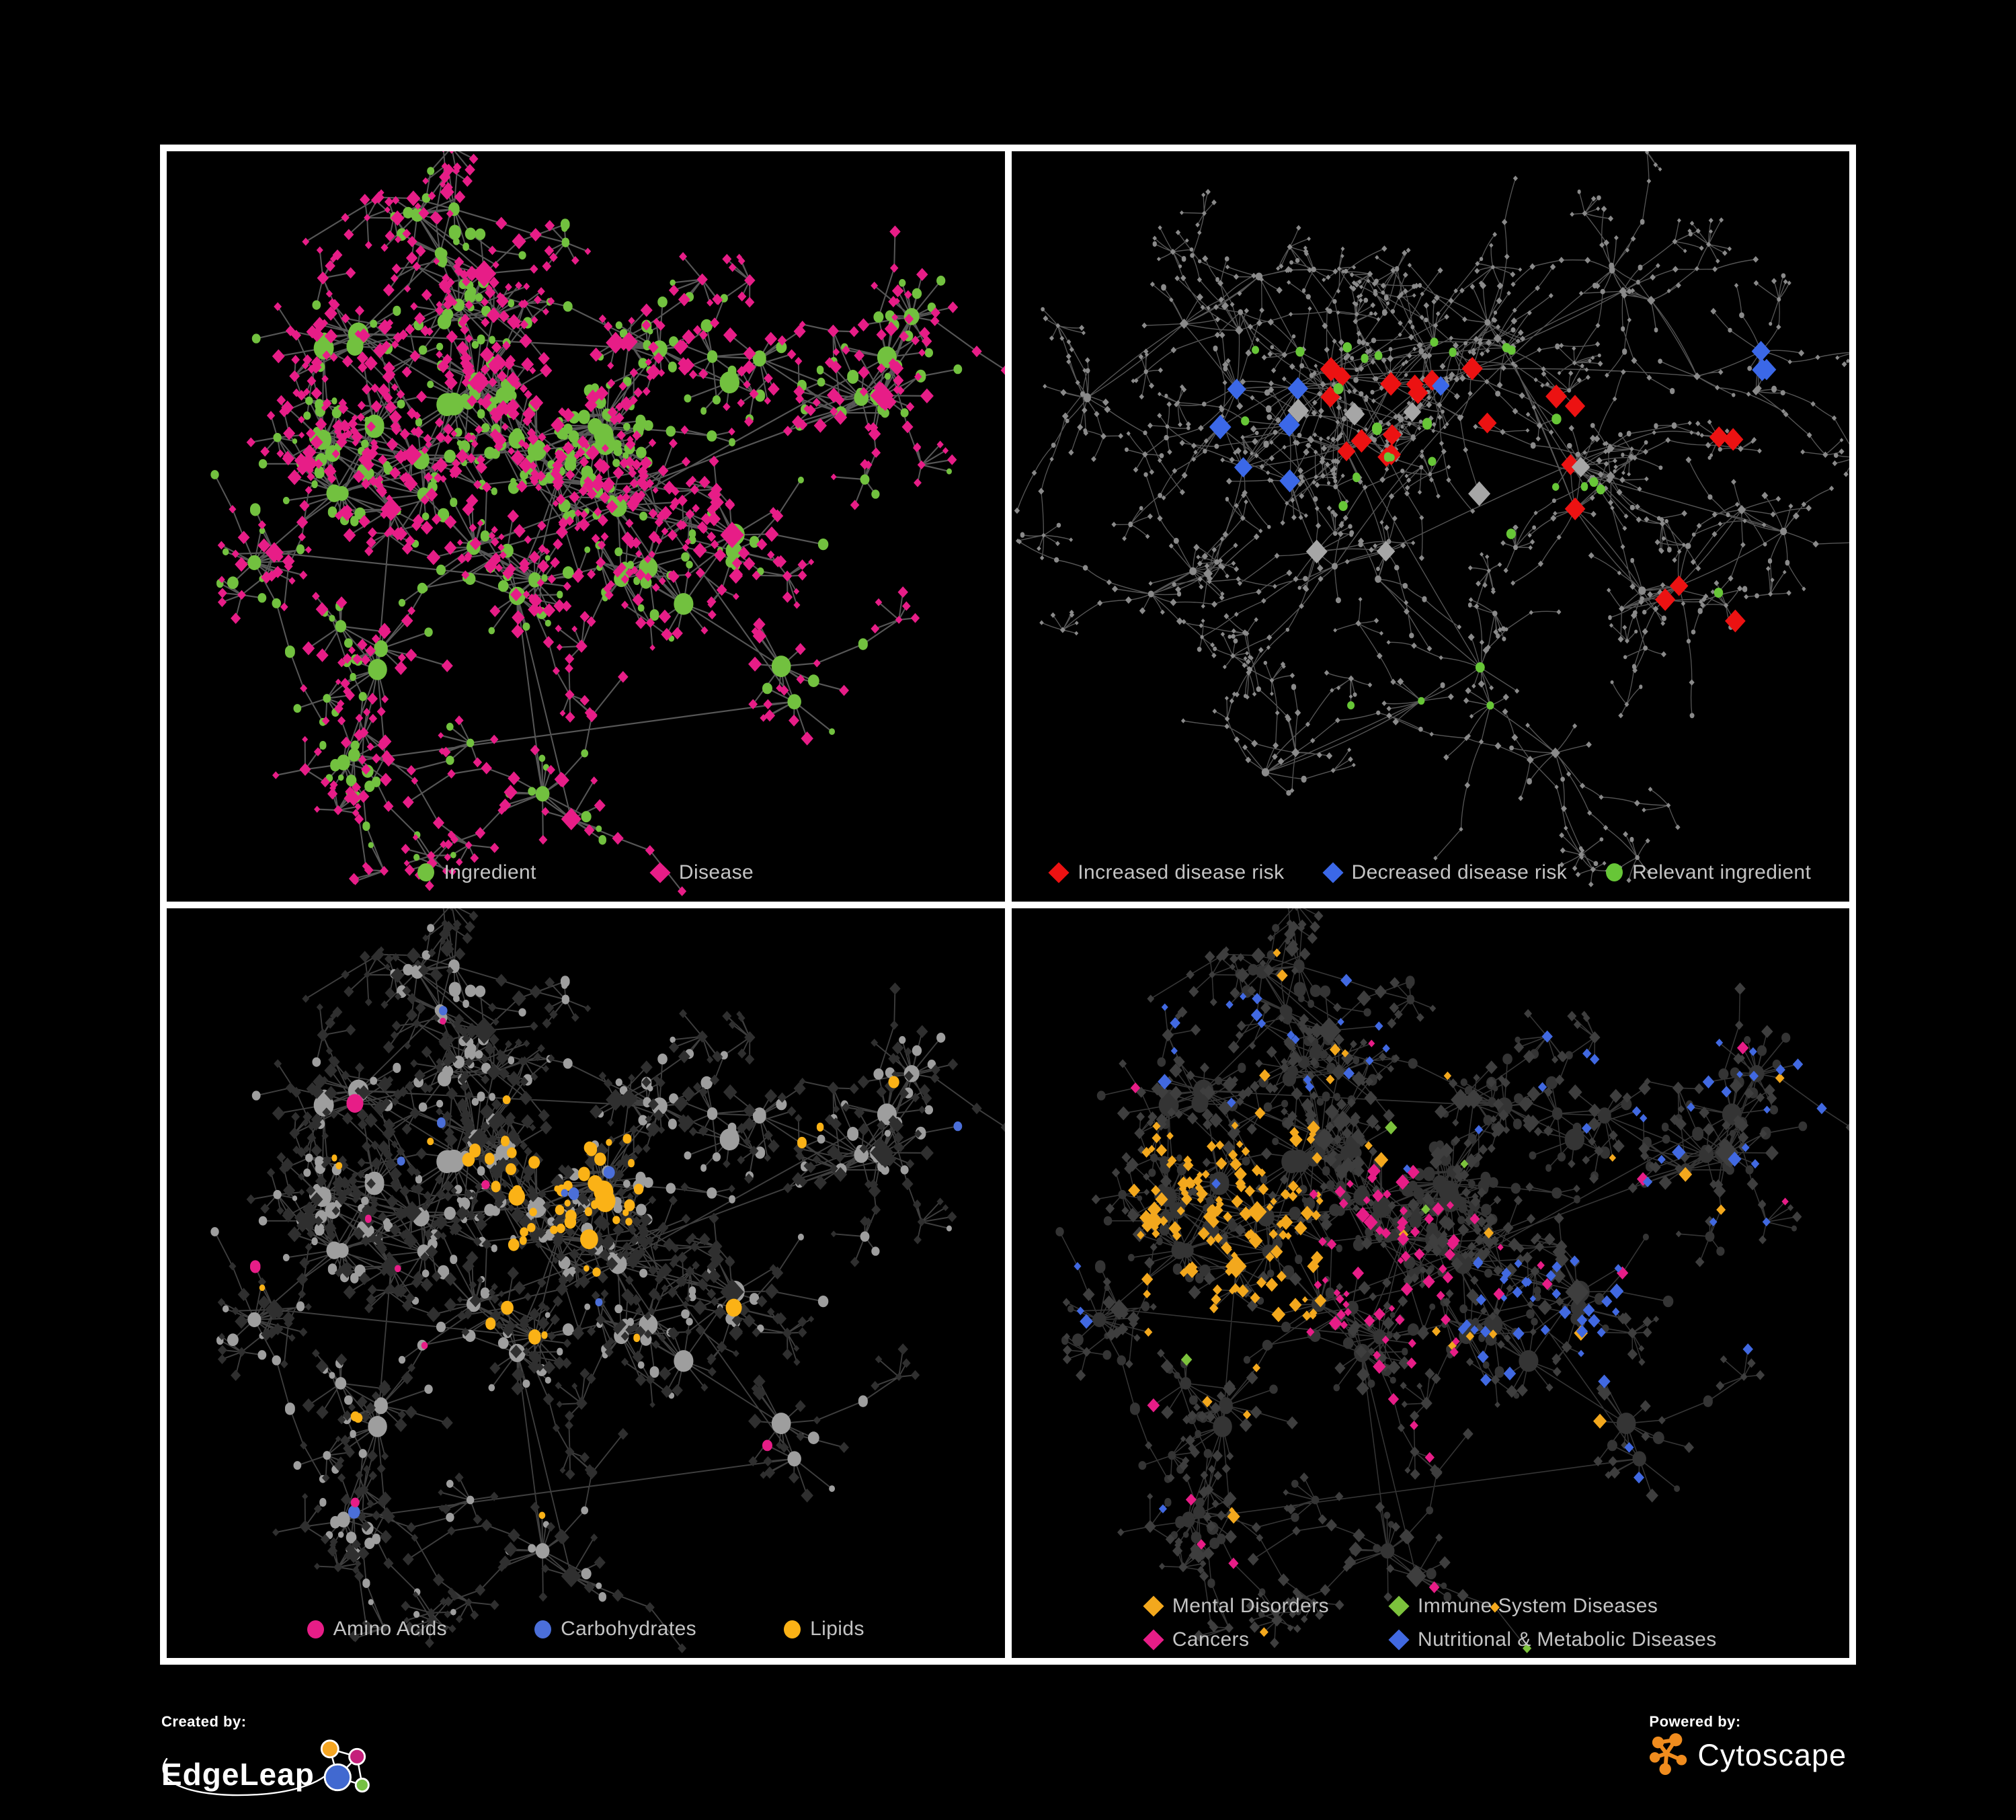 The image size is (2016, 1820). What do you see at coordinates (1614, 872) in the screenshot?
I see `relevant-ingredient-legend-icon` at bounding box center [1614, 872].